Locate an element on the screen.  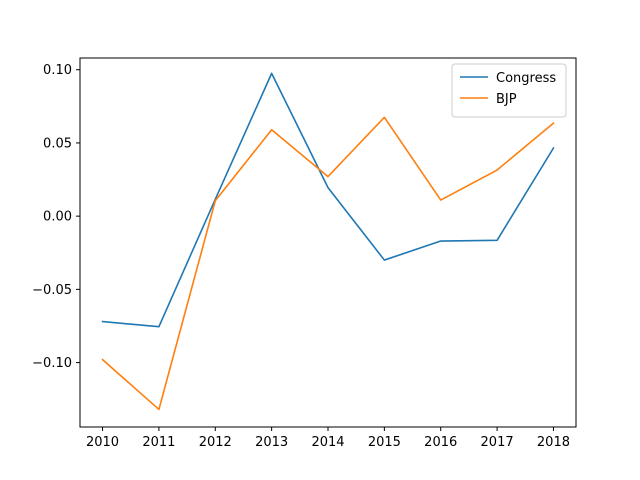
y-tick-label: 0.00 is located at coordinates (57, 217).